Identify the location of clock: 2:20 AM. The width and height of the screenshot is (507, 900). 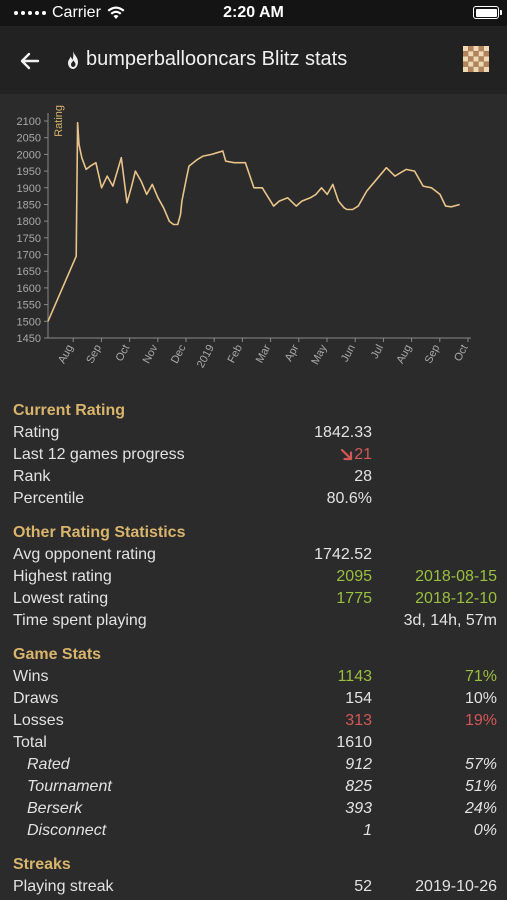
(253, 12).